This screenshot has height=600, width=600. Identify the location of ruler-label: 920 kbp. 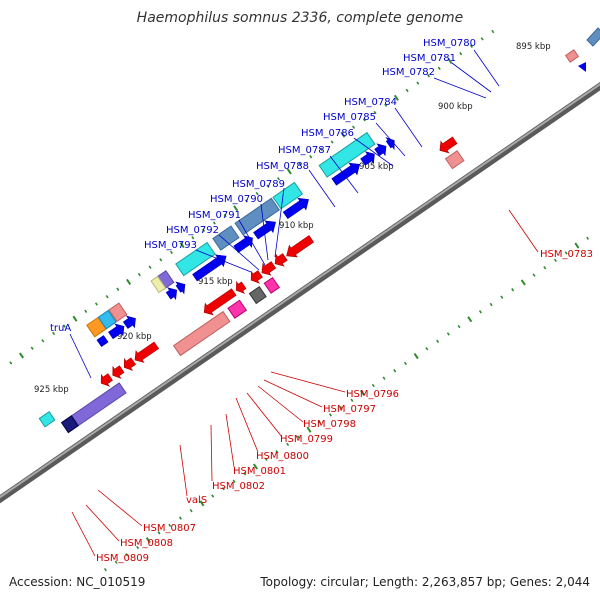
(134, 337).